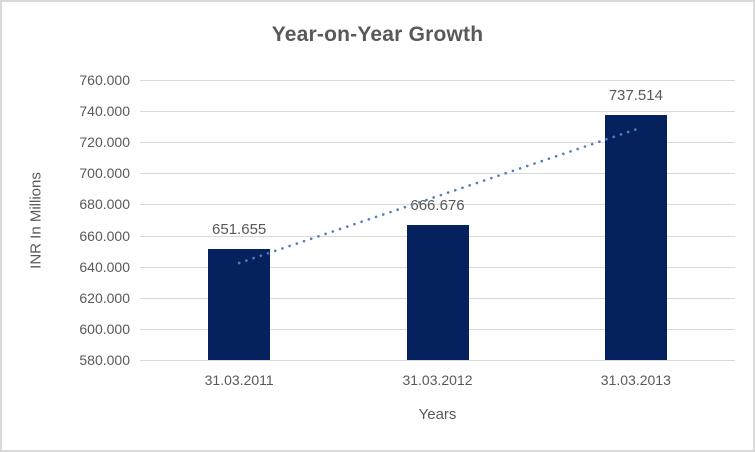 This screenshot has width=755, height=452. I want to click on x-tick-label: 31.03.2012, so click(437, 380).